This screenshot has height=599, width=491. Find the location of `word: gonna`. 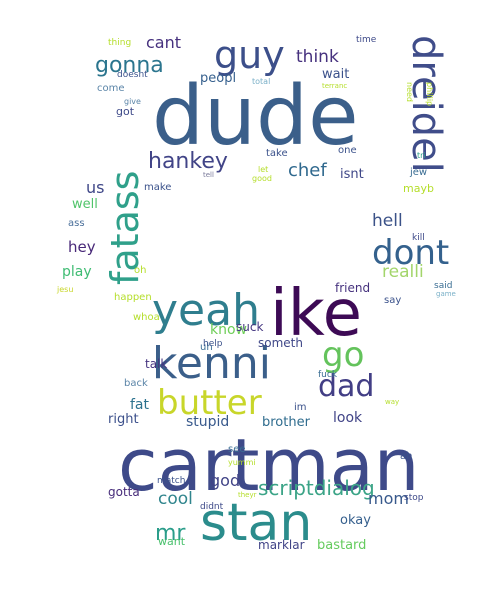

word: gonna is located at coordinates (129, 65).